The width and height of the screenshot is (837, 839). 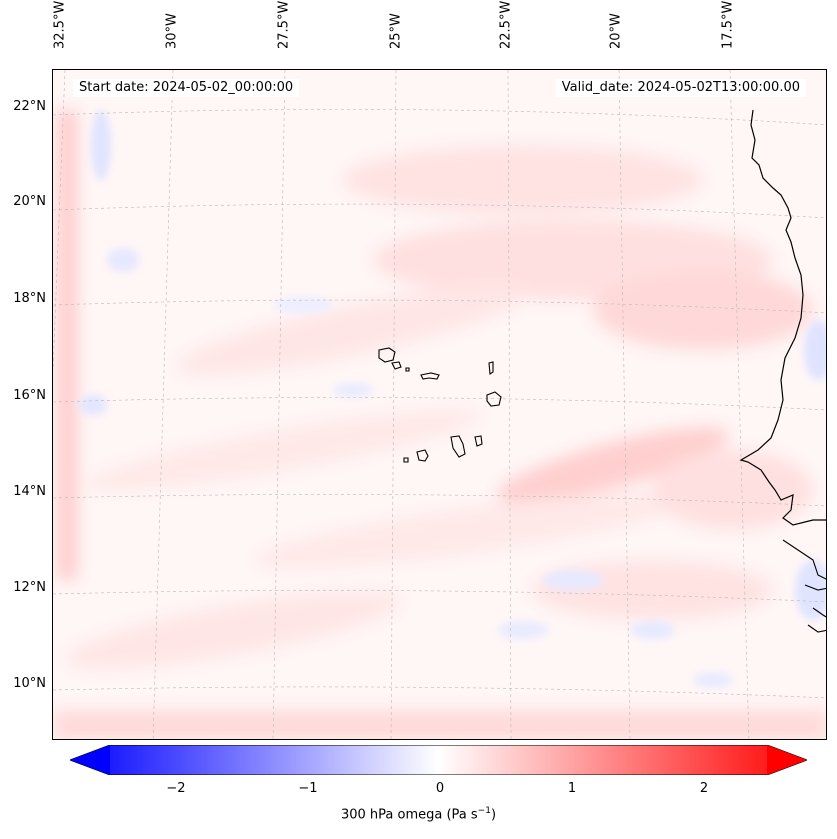 I want to click on colorbar-tick-1: 1, so click(x=572, y=788).